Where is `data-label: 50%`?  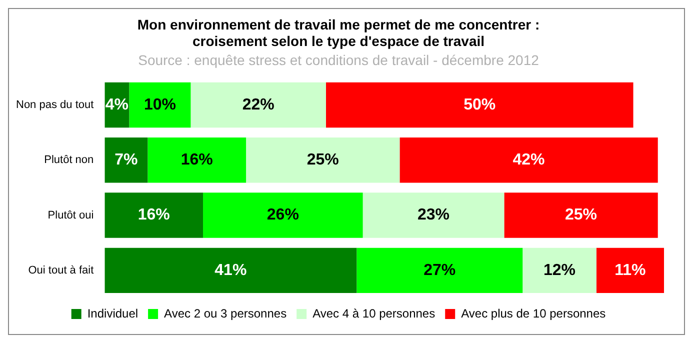
data-label: 50% is located at coordinates (480, 105).